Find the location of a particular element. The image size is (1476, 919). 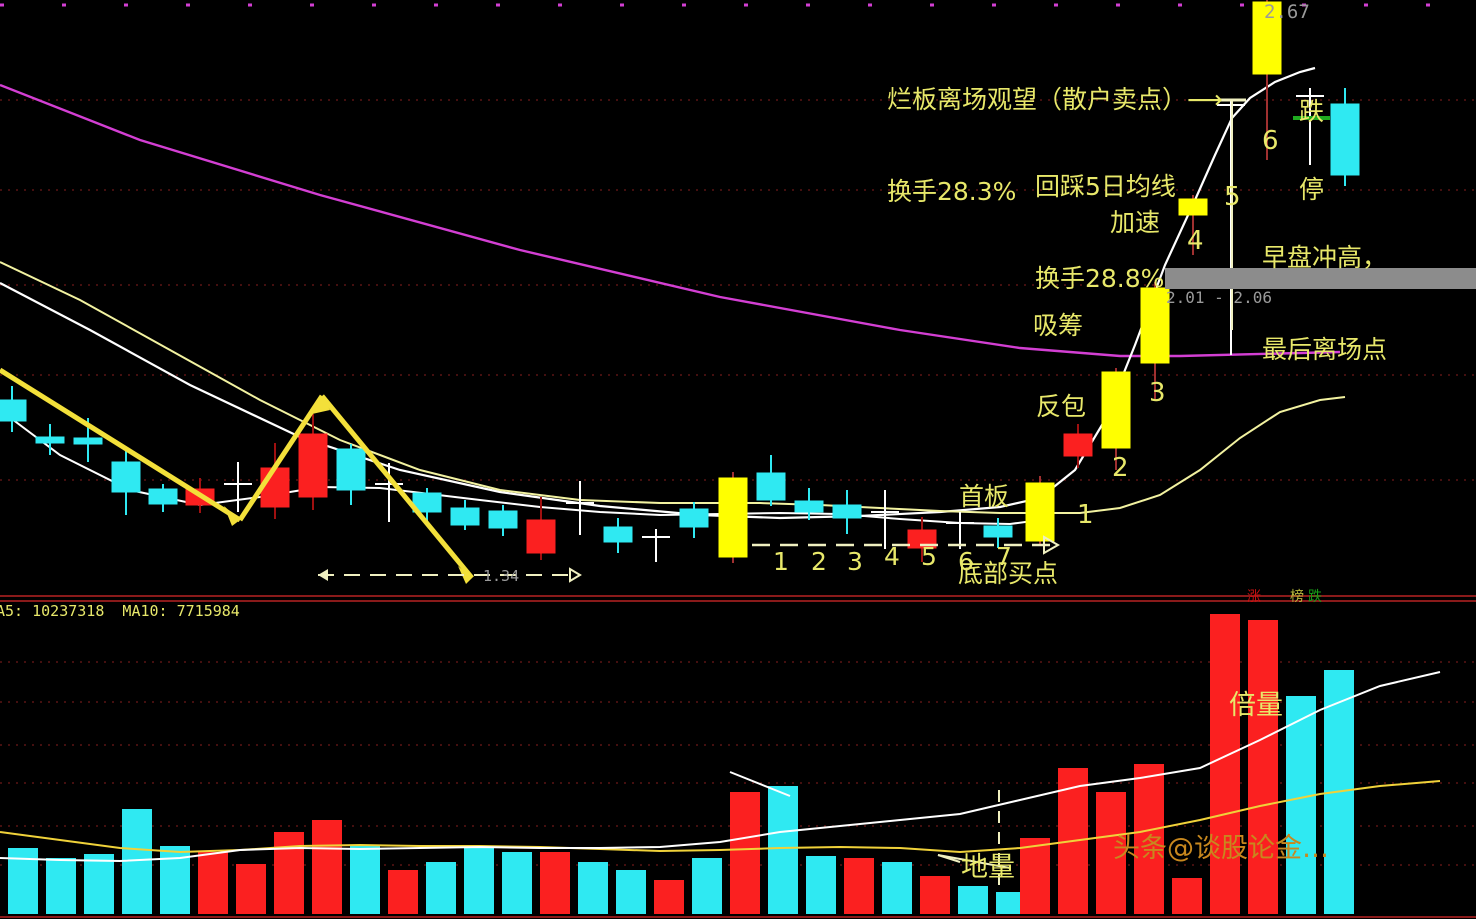

annotation-zaopan-line1: 早盘冲高， is located at coordinates (1325, 257).